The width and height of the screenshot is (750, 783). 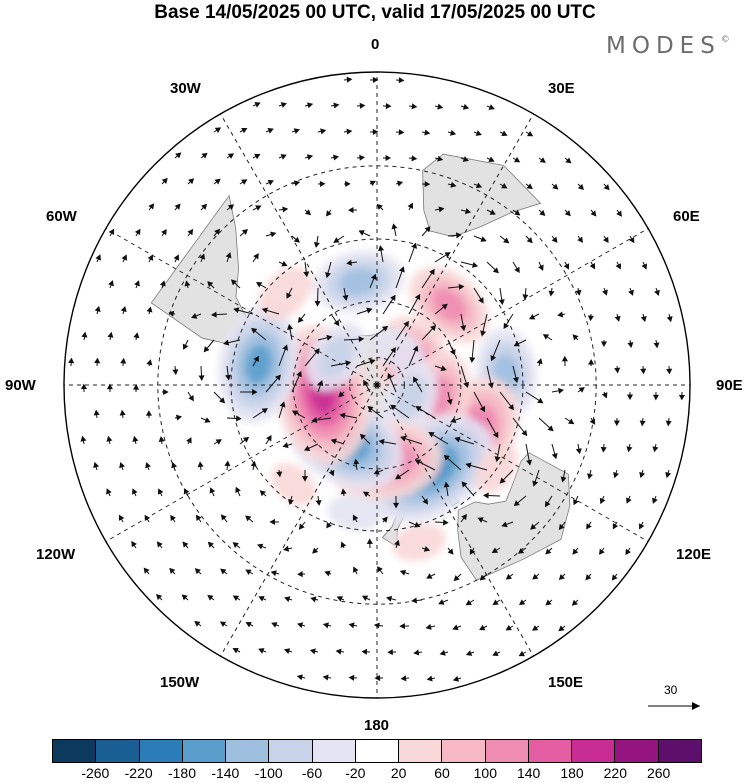 I want to click on colorbar-tick-label: -20, so click(x=355, y=773).